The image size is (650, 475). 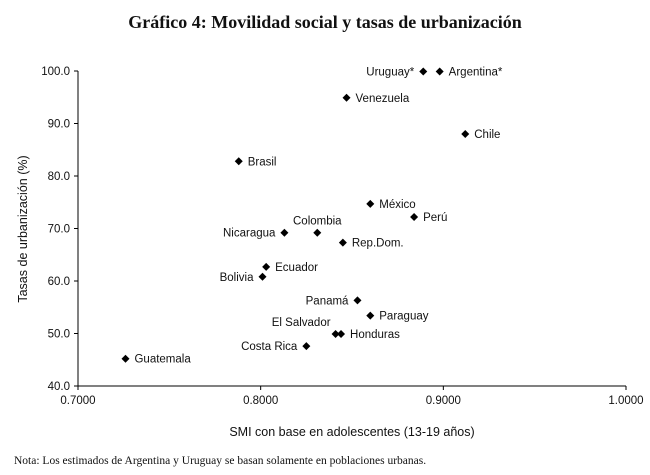 I want to click on y-tick-label: 70.0, so click(x=59, y=230).